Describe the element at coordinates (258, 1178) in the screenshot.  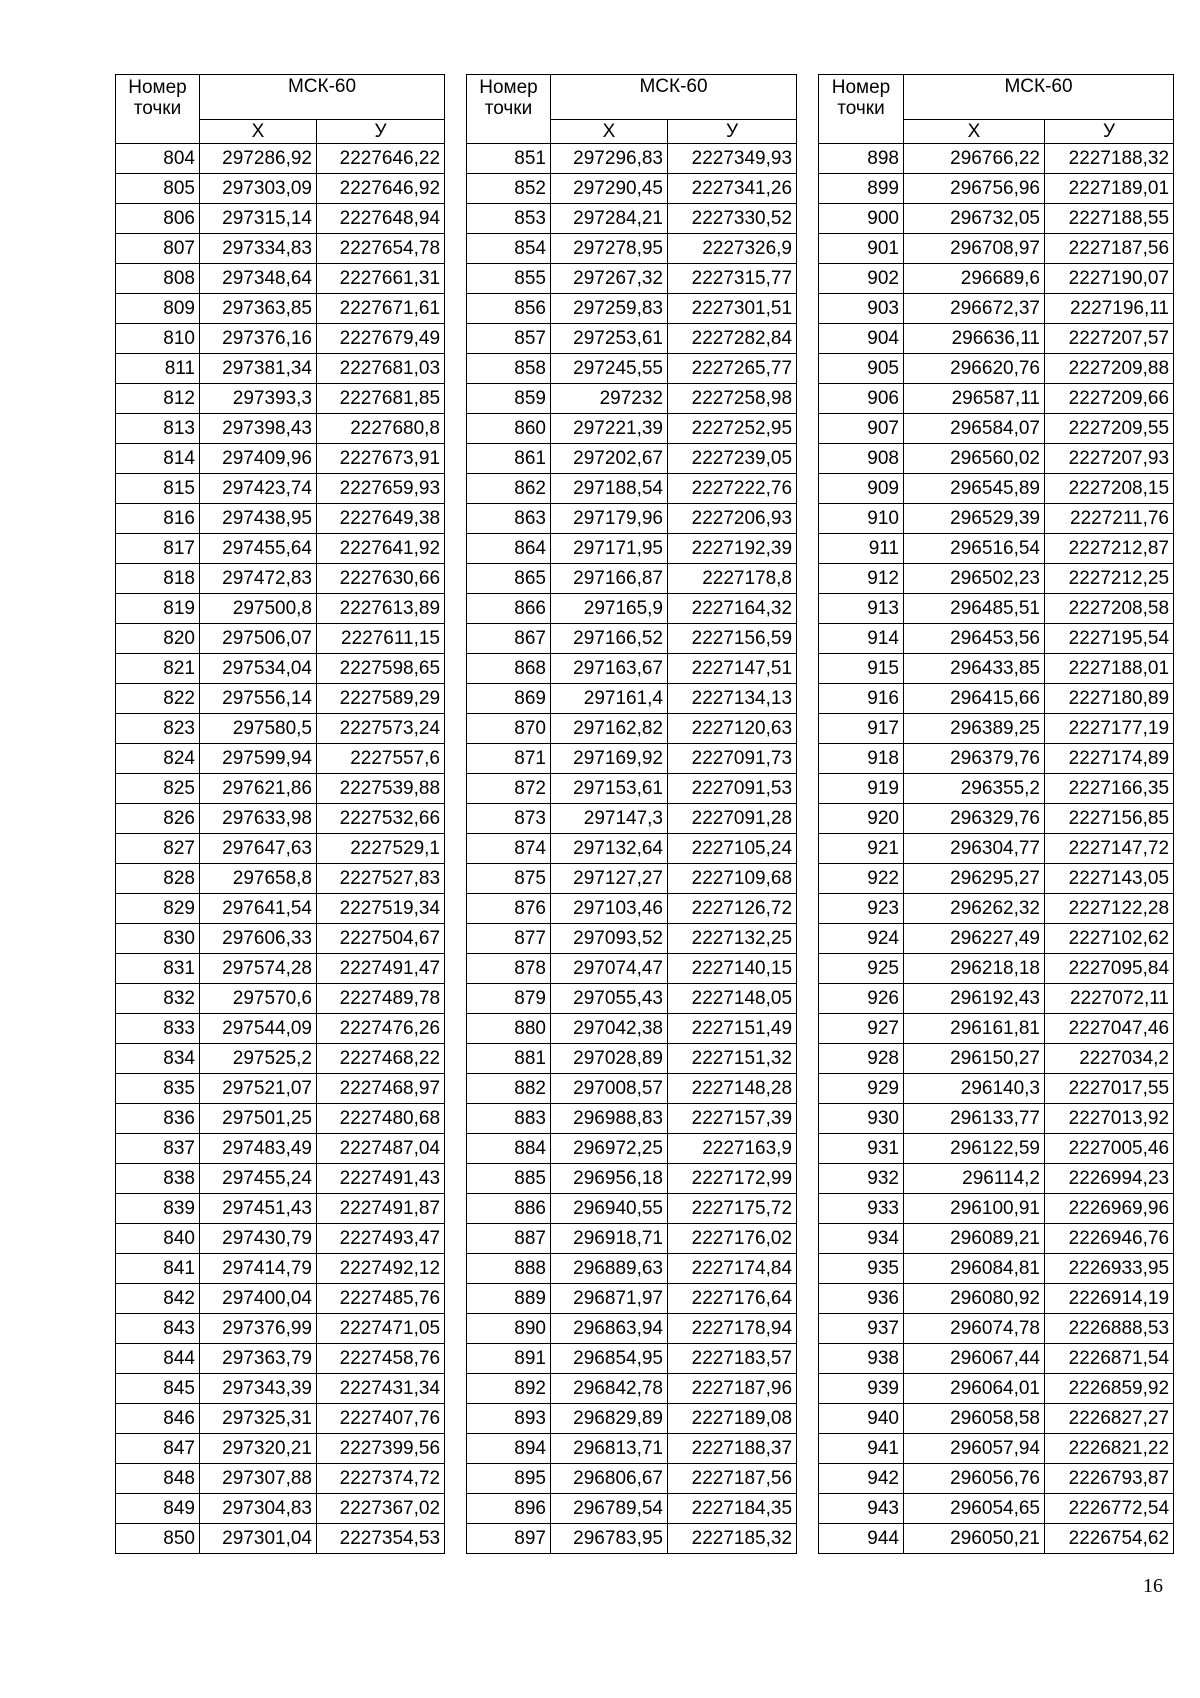
I see `x-coordinate: 297455,24` at that location.